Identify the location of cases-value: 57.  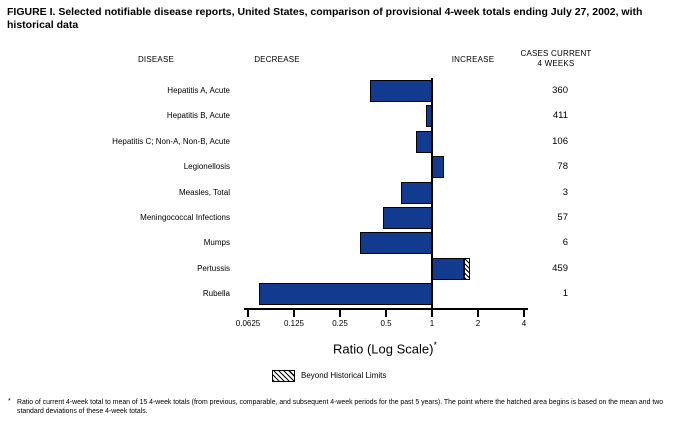
(562, 217).